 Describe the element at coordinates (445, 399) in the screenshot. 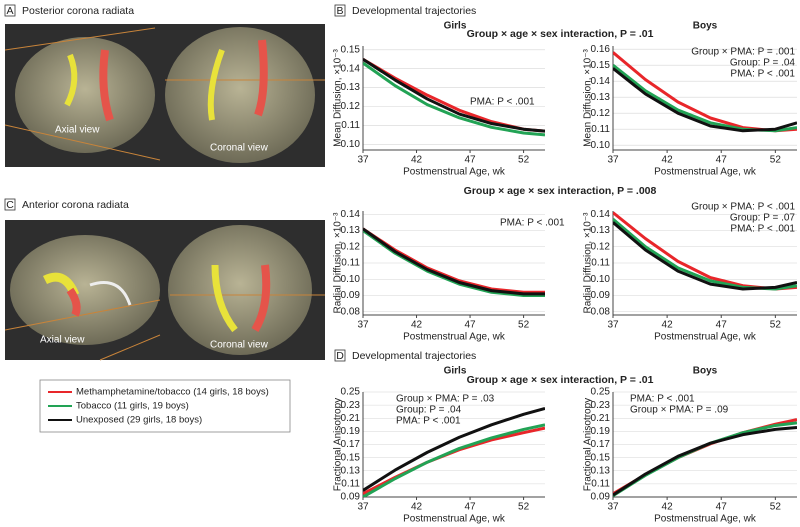

I see `annotation: Group × PMA: P = .03` at that location.